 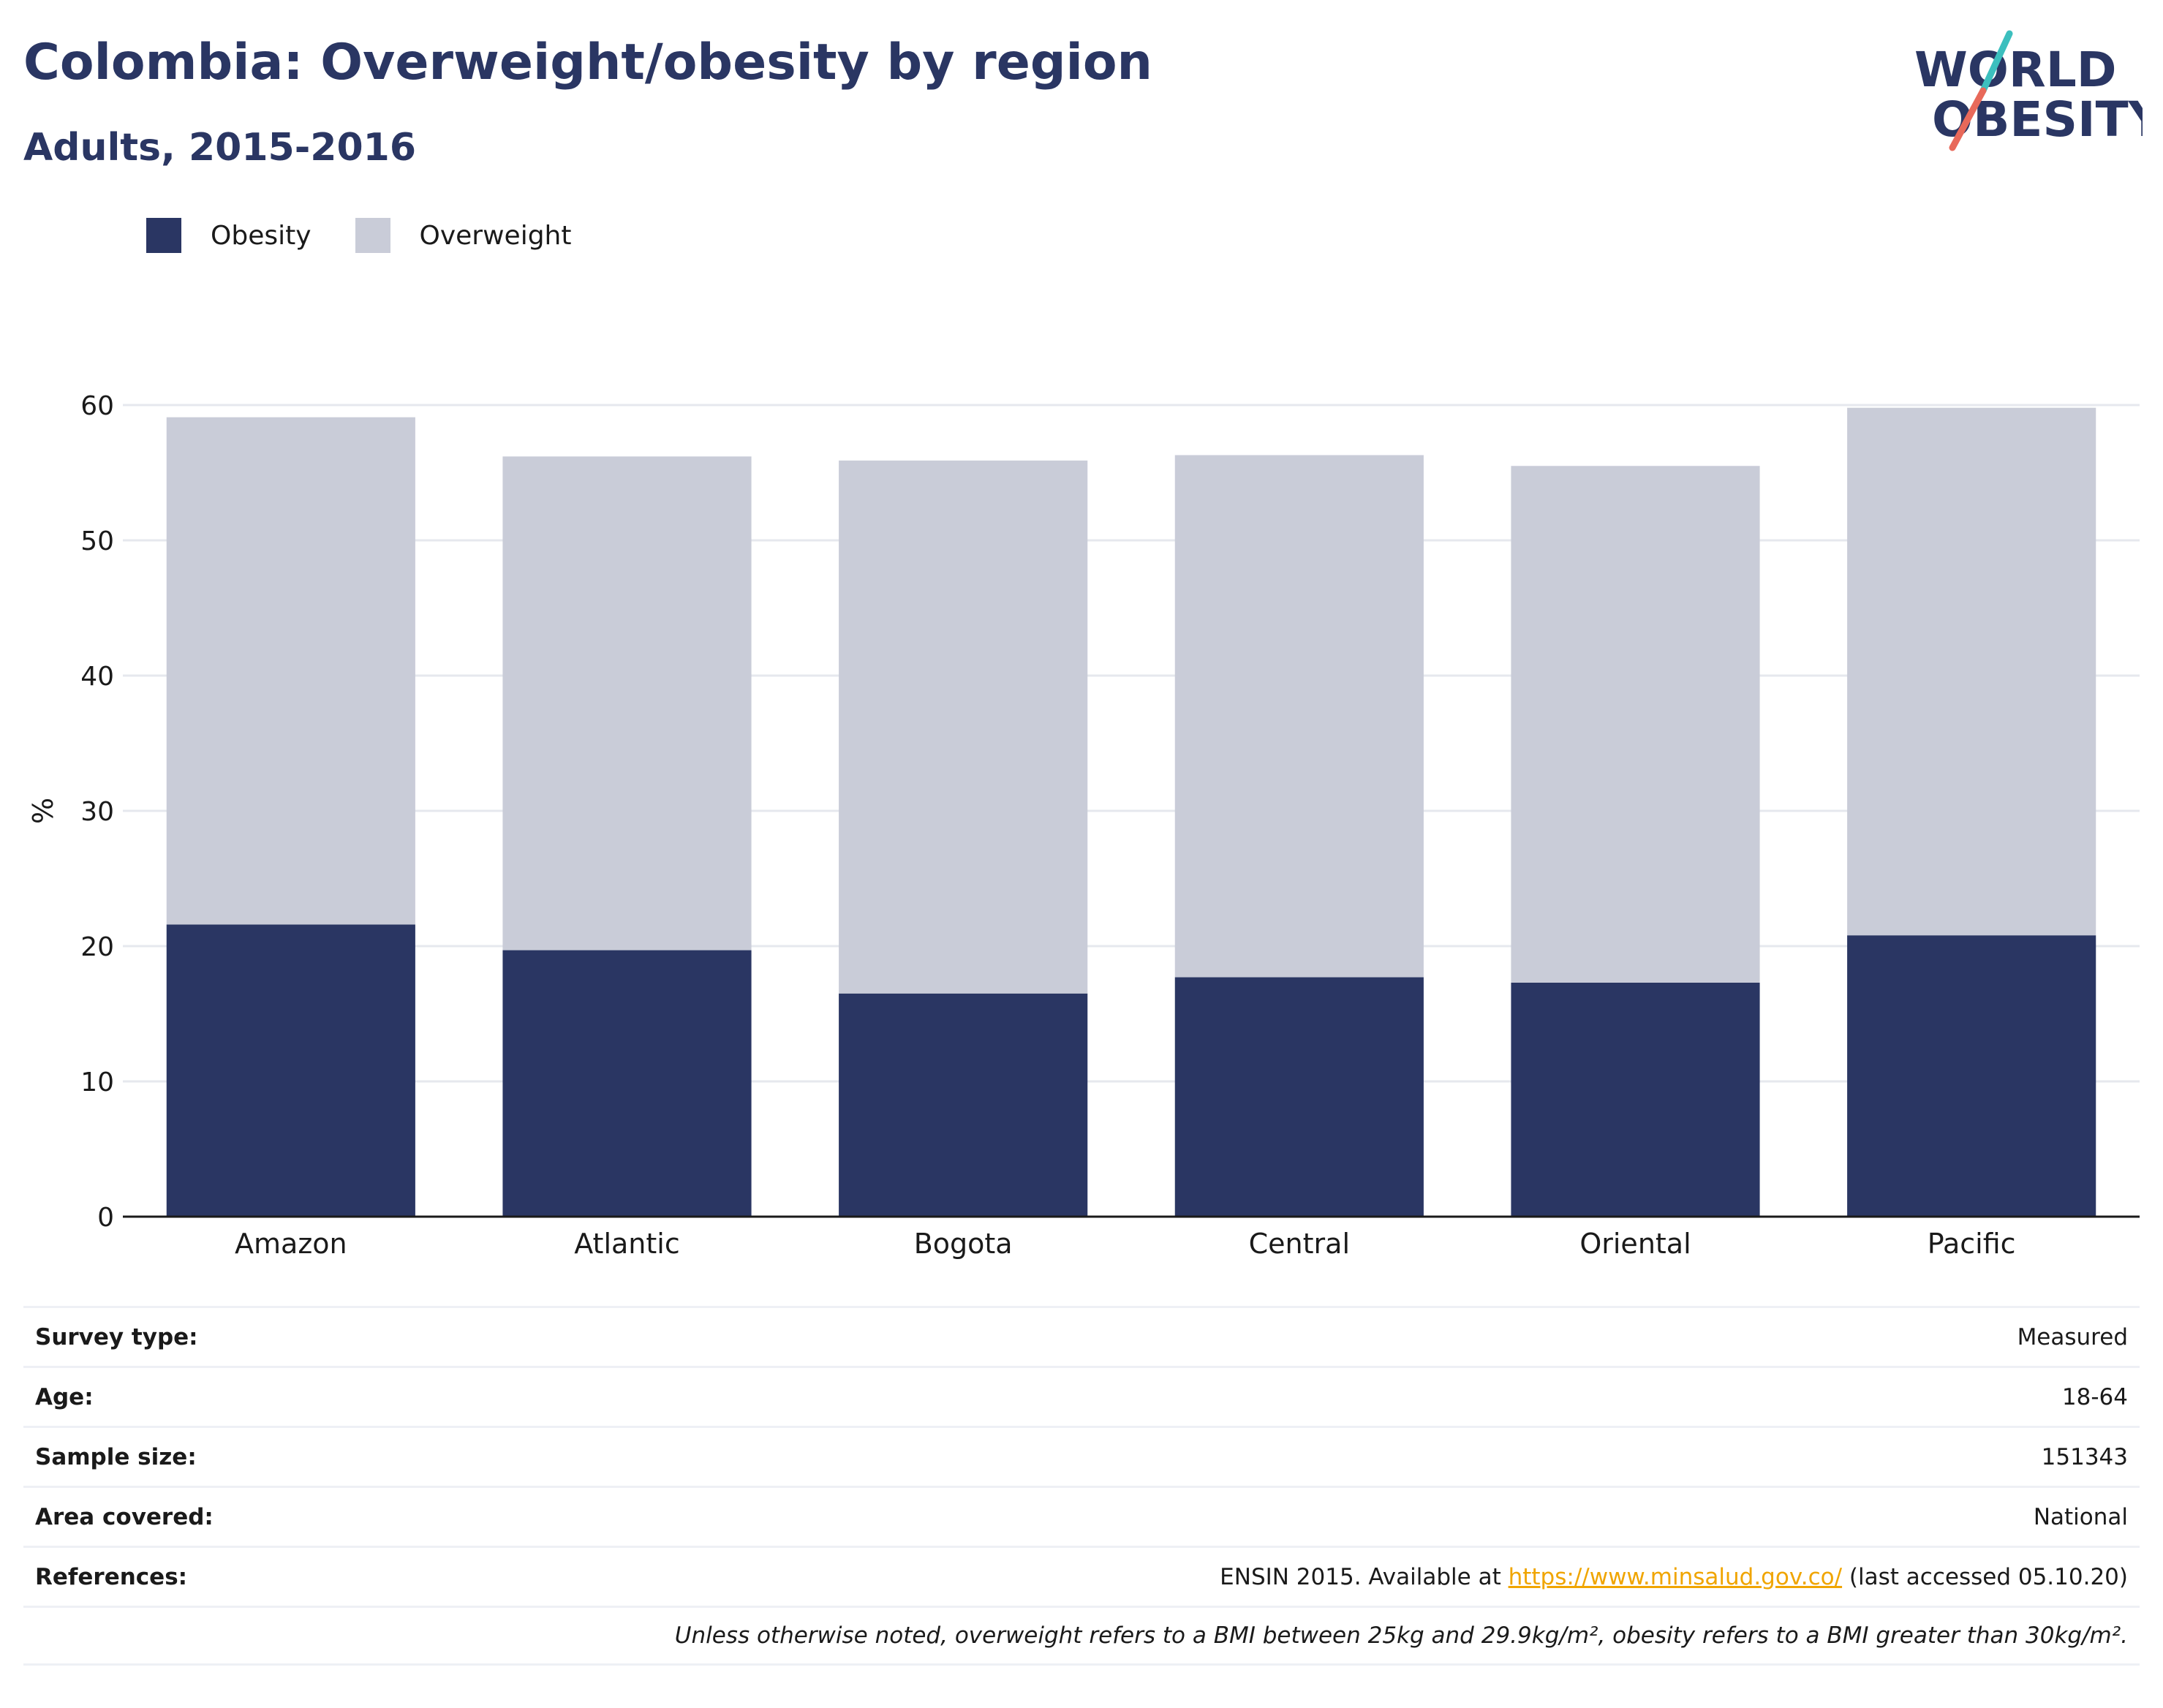 What do you see at coordinates (627, 1244) in the screenshot?
I see `x-tick-label: Atlantic` at bounding box center [627, 1244].